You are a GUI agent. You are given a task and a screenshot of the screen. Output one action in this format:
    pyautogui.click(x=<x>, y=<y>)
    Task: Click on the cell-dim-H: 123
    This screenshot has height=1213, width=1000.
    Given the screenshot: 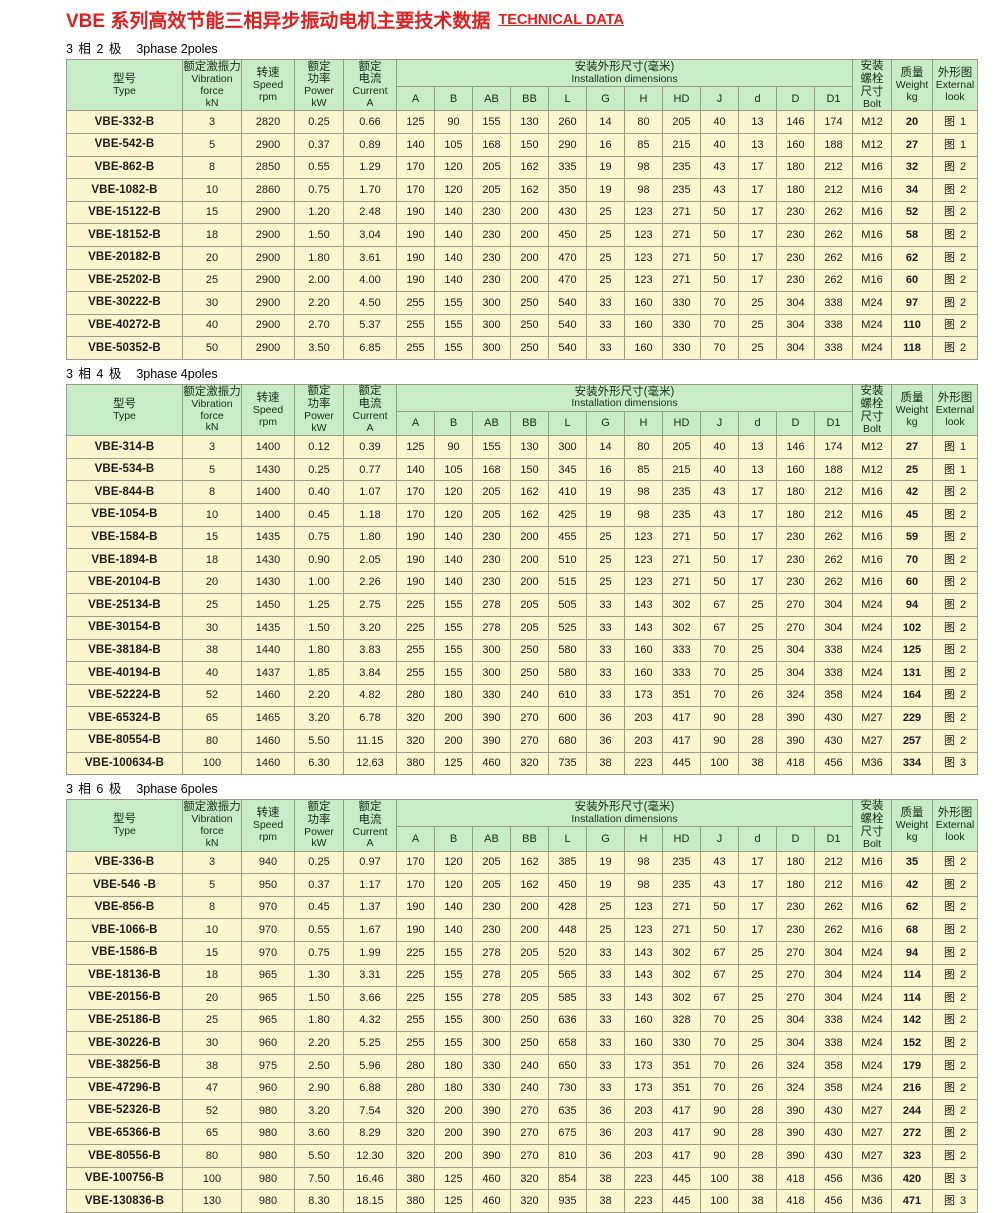 What is the action you would take?
    pyautogui.click(x=643, y=930)
    